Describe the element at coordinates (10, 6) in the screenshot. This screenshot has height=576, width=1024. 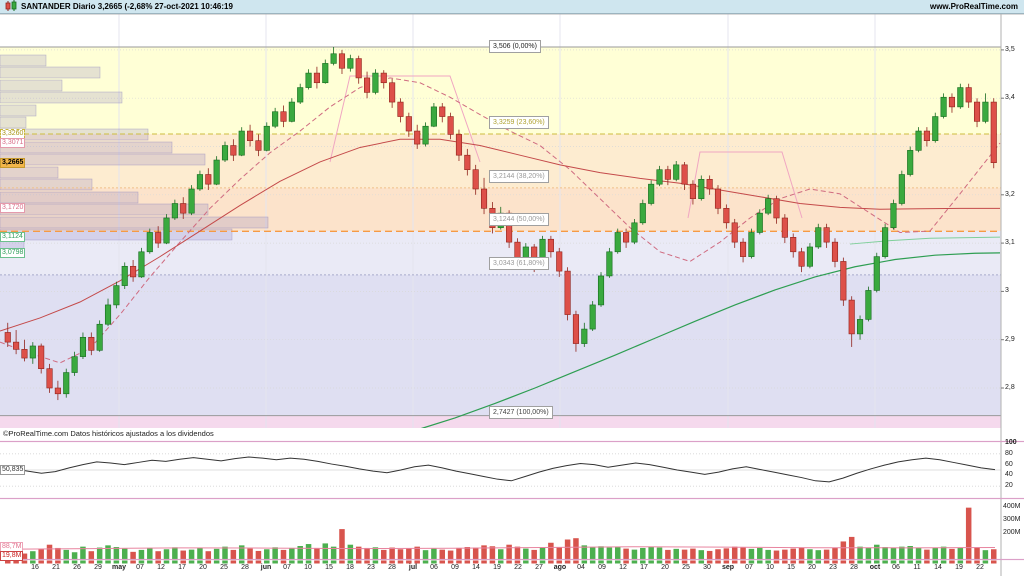
I see `candlestick-icon` at that location.